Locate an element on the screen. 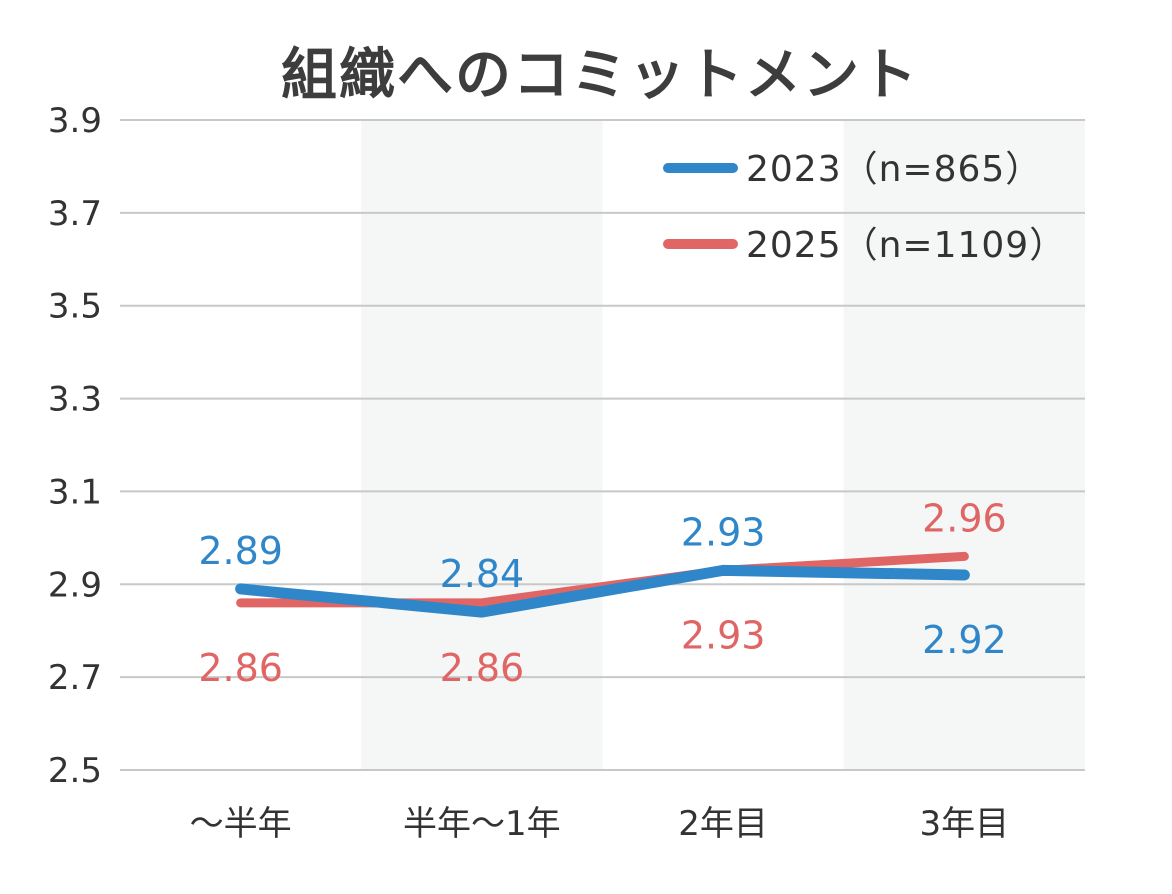 This screenshot has height=894, width=1172. y-axis-ticks: 3.9 3.7 3.5 3.3 3.1 2.9 2.7 2.5 is located at coordinates (75, 446).